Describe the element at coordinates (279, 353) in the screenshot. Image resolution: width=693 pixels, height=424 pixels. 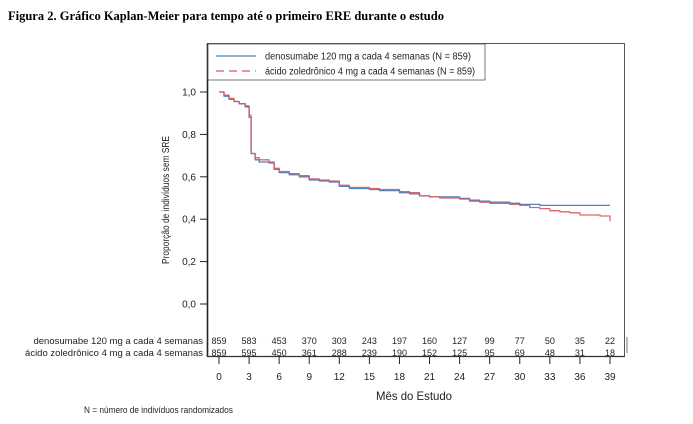
I see `risk-value: 450` at that location.